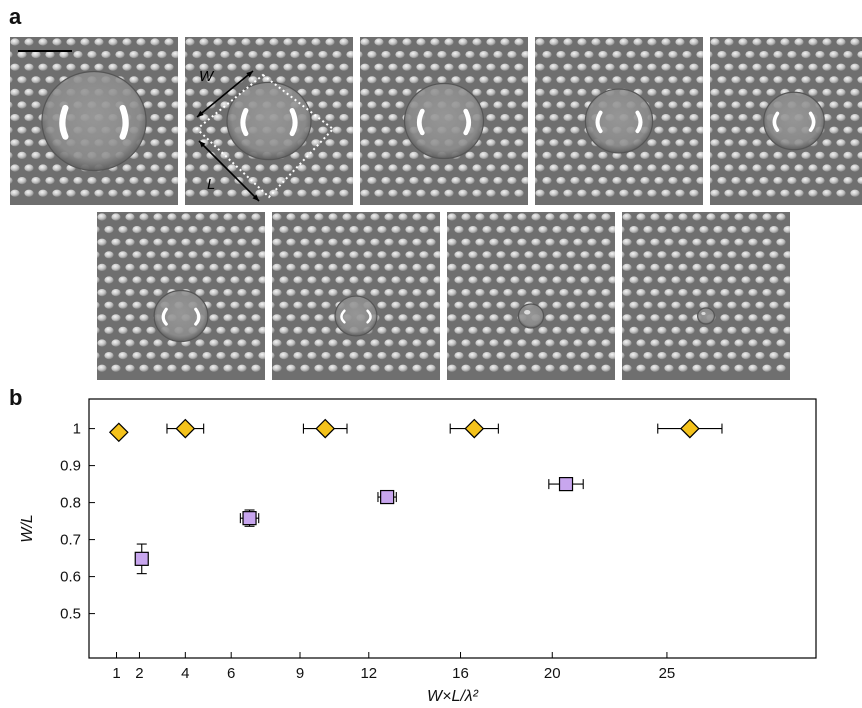 The width and height of the screenshot is (862, 708). I want to click on x-axis-label: W×L/λ², so click(453, 696).